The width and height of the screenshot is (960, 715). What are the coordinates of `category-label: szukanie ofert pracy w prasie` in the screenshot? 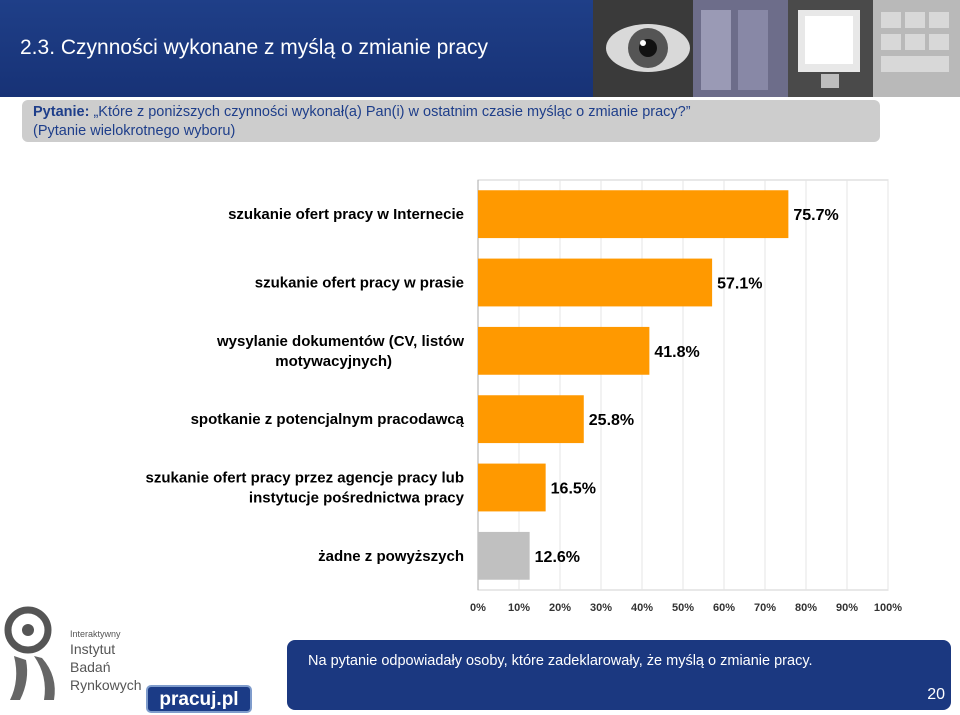 It's located at (359, 283).